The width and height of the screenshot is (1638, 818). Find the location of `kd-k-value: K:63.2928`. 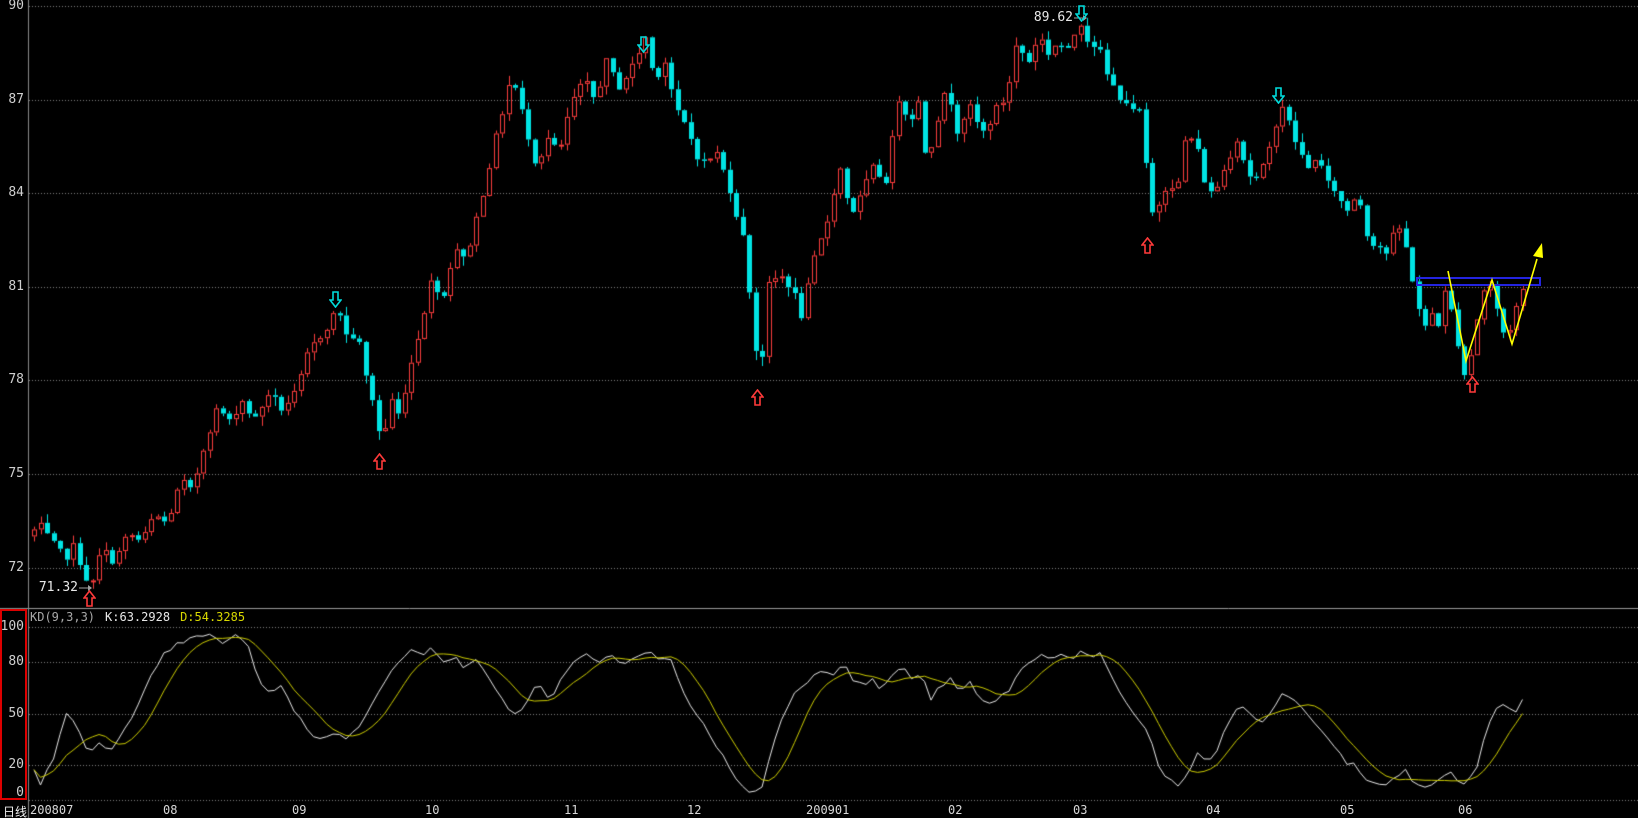

kd-k-value: K:63.2928 is located at coordinates (138, 617).